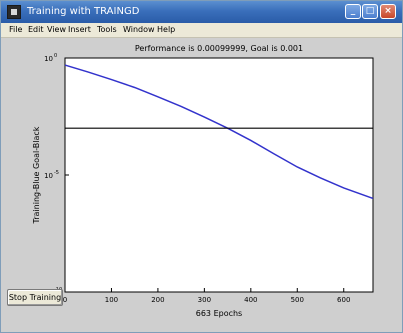  What do you see at coordinates (201, 12) in the screenshot?
I see `title-bar: Training with TRAINGD _ □ ×` at bounding box center [201, 12].